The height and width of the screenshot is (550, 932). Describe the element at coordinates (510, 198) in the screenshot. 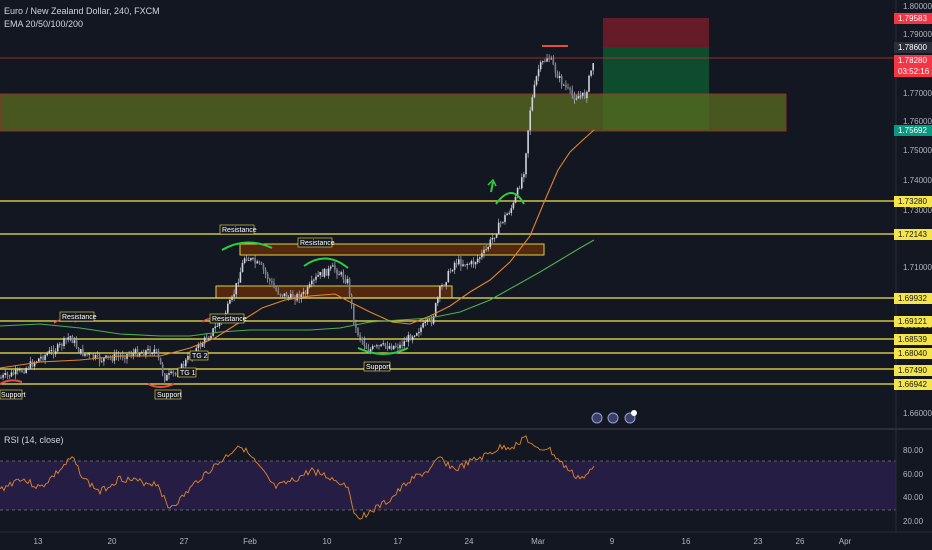

I see `breakout-arc` at that location.